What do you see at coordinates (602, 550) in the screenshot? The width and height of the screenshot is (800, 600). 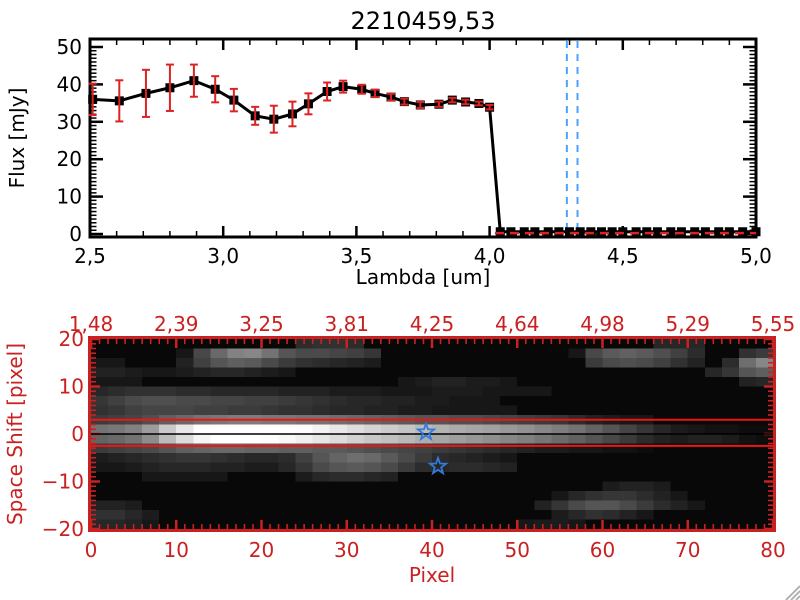 I see `pixel-tick-label: 60` at bounding box center [602, 550].